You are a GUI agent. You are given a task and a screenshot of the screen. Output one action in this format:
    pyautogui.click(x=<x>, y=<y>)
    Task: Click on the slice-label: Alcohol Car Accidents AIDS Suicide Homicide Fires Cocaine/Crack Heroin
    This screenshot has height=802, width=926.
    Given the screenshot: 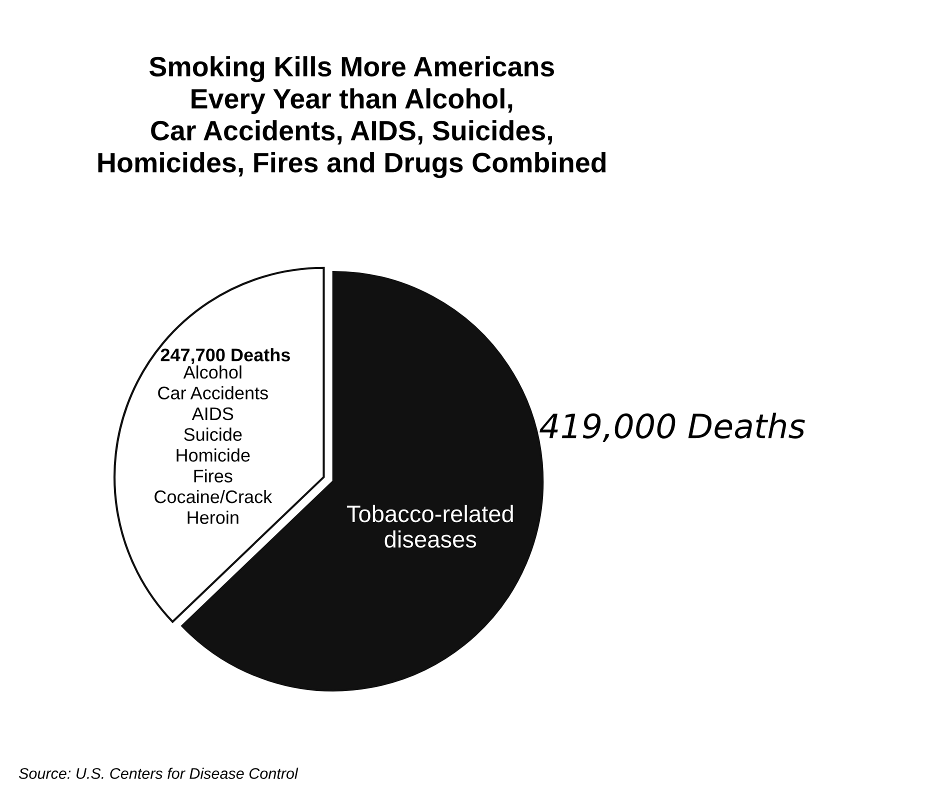 What is the action you would take?
    pyautogui.click(x=213, y=444)
    